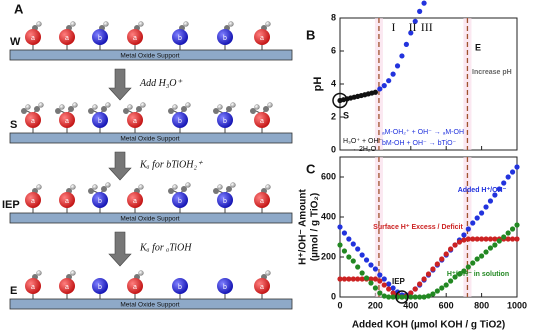 This screenshot has height=336, width=550. What do you see at coordinates (492, 72) in the screenshot?
I see `annotation: Increase pH` at bounding box center [492, 72].